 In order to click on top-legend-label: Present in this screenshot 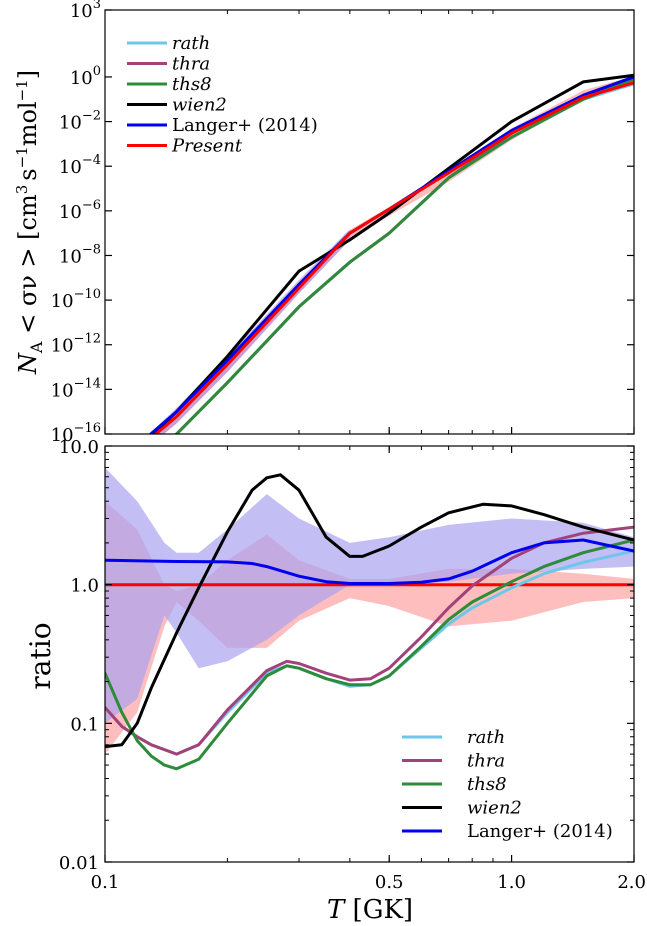, I will do `click(207, 146)`.